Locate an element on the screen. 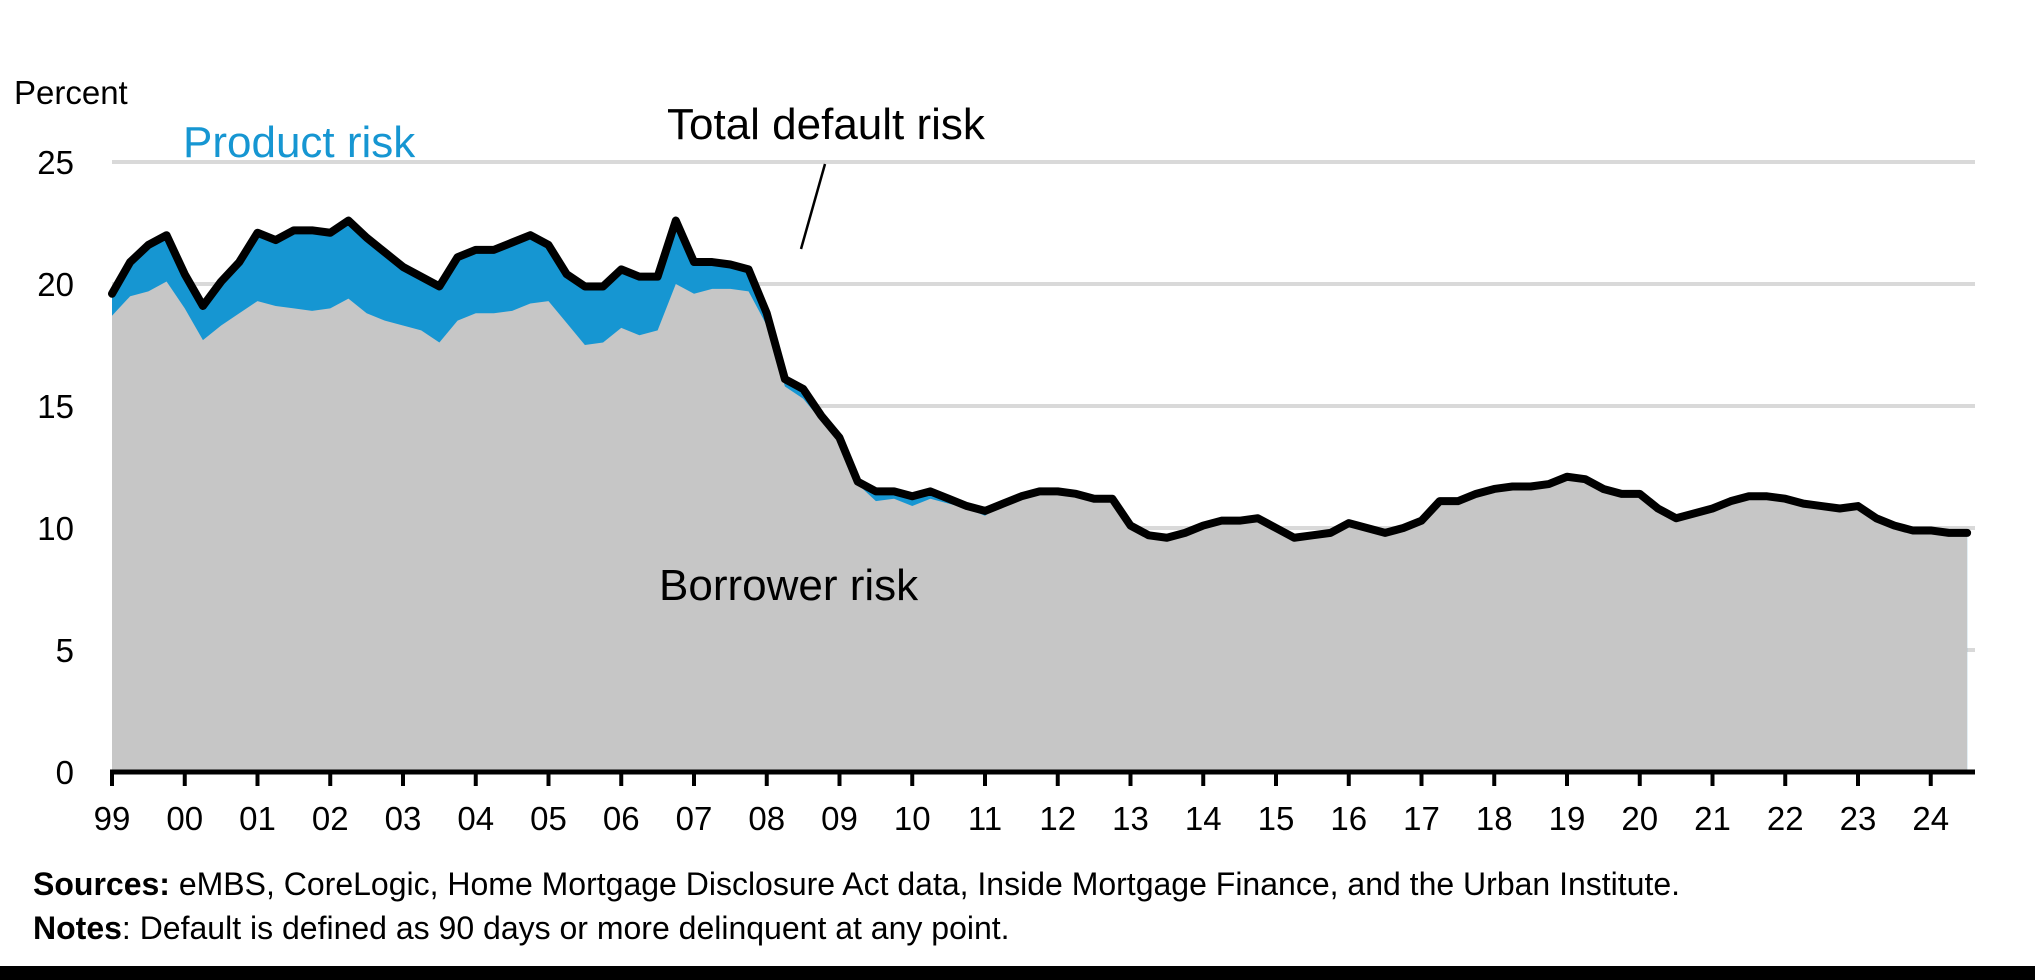  y-tick-label: 10 is located at coordinates (55, 528).